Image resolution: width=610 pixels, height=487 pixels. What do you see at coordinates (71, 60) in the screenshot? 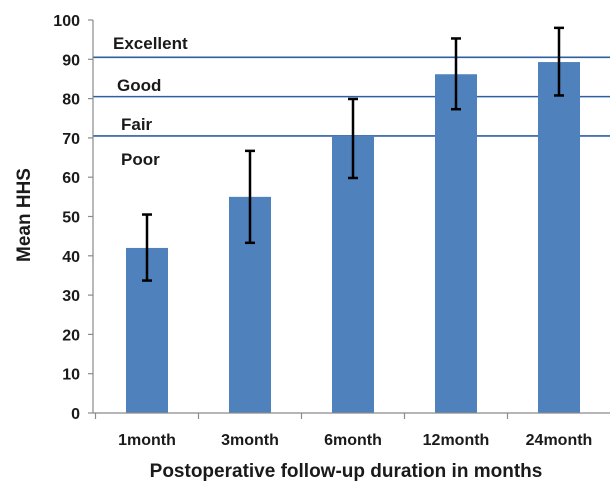
I see `y-tick-label: 90` at bounding box center [71, 60].